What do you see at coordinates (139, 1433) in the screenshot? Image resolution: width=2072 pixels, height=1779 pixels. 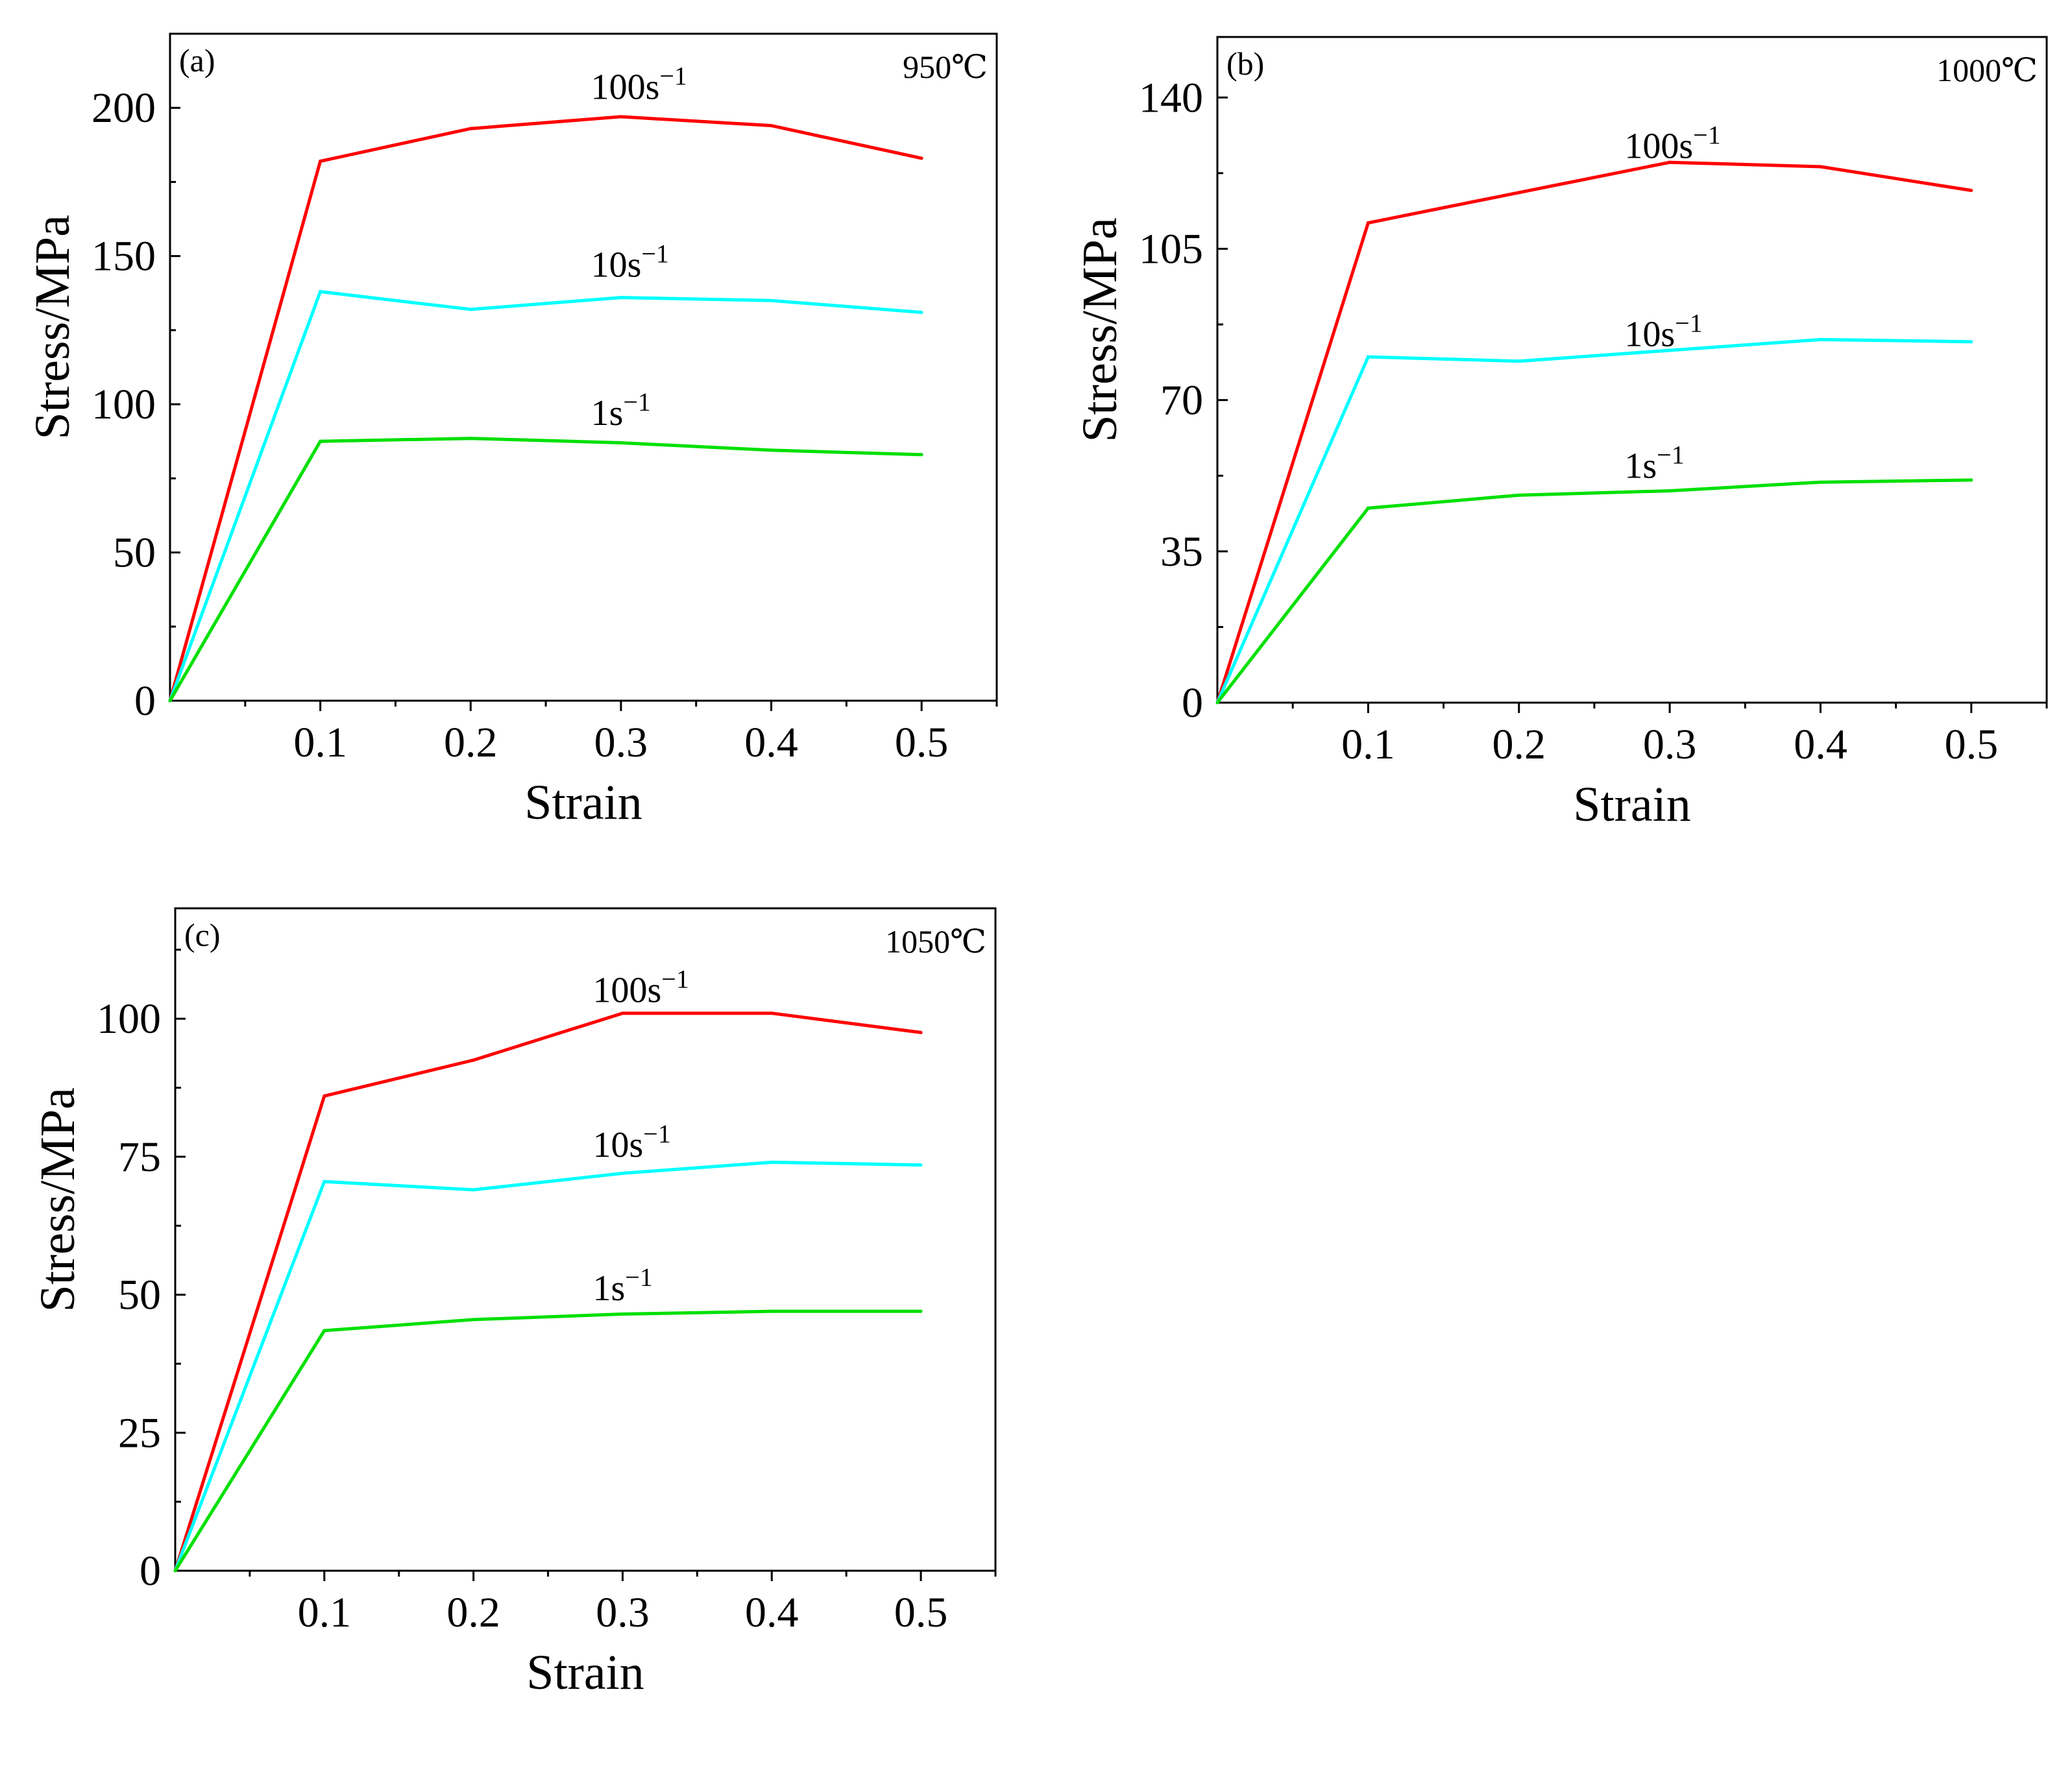 I see `y-tick-label: 25` at bounding box center [139, 1433].